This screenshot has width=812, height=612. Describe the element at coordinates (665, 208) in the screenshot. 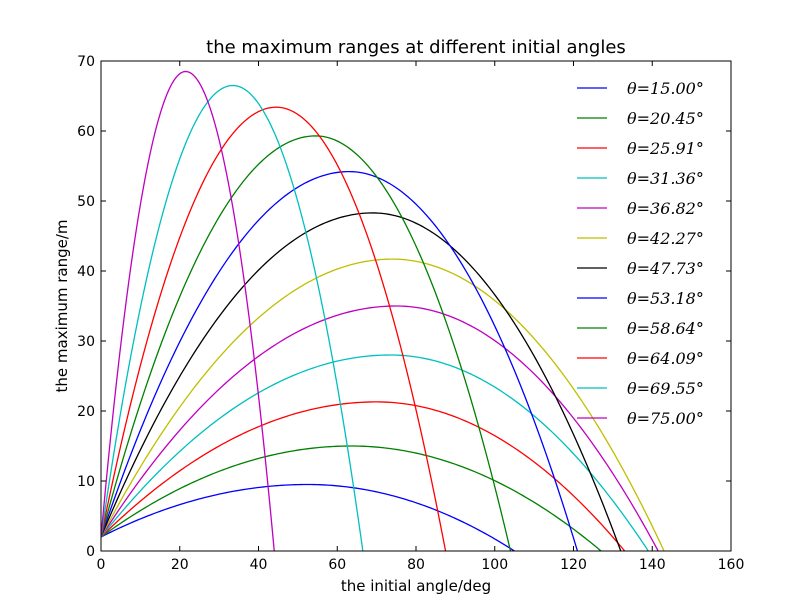

I see `legend-label: θ=36.82°` at that location.